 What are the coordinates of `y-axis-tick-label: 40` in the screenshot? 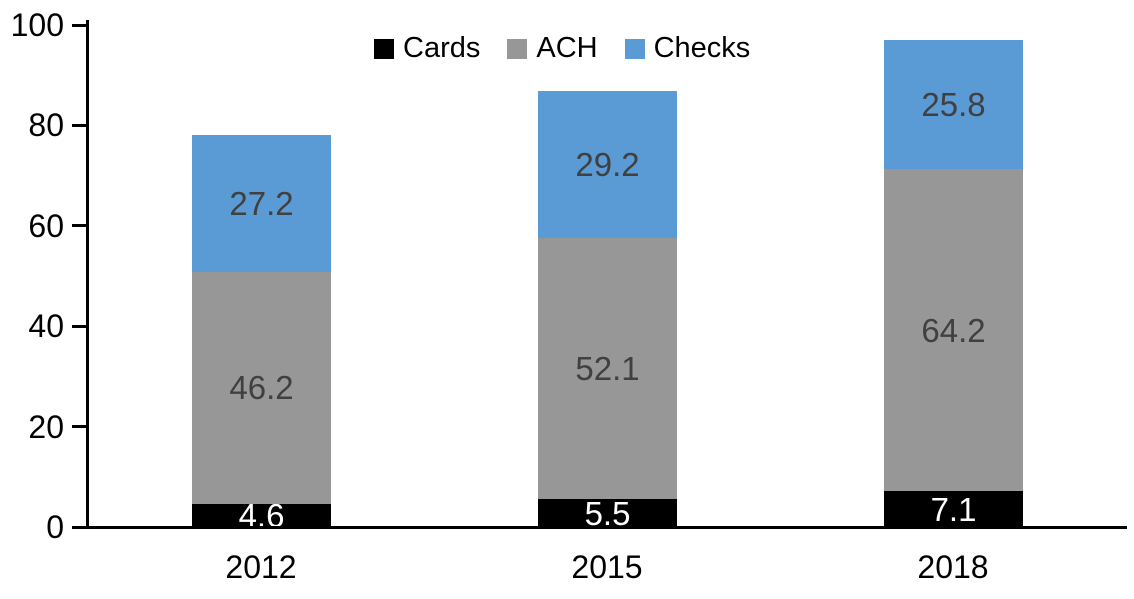 It's located at (46, 326).